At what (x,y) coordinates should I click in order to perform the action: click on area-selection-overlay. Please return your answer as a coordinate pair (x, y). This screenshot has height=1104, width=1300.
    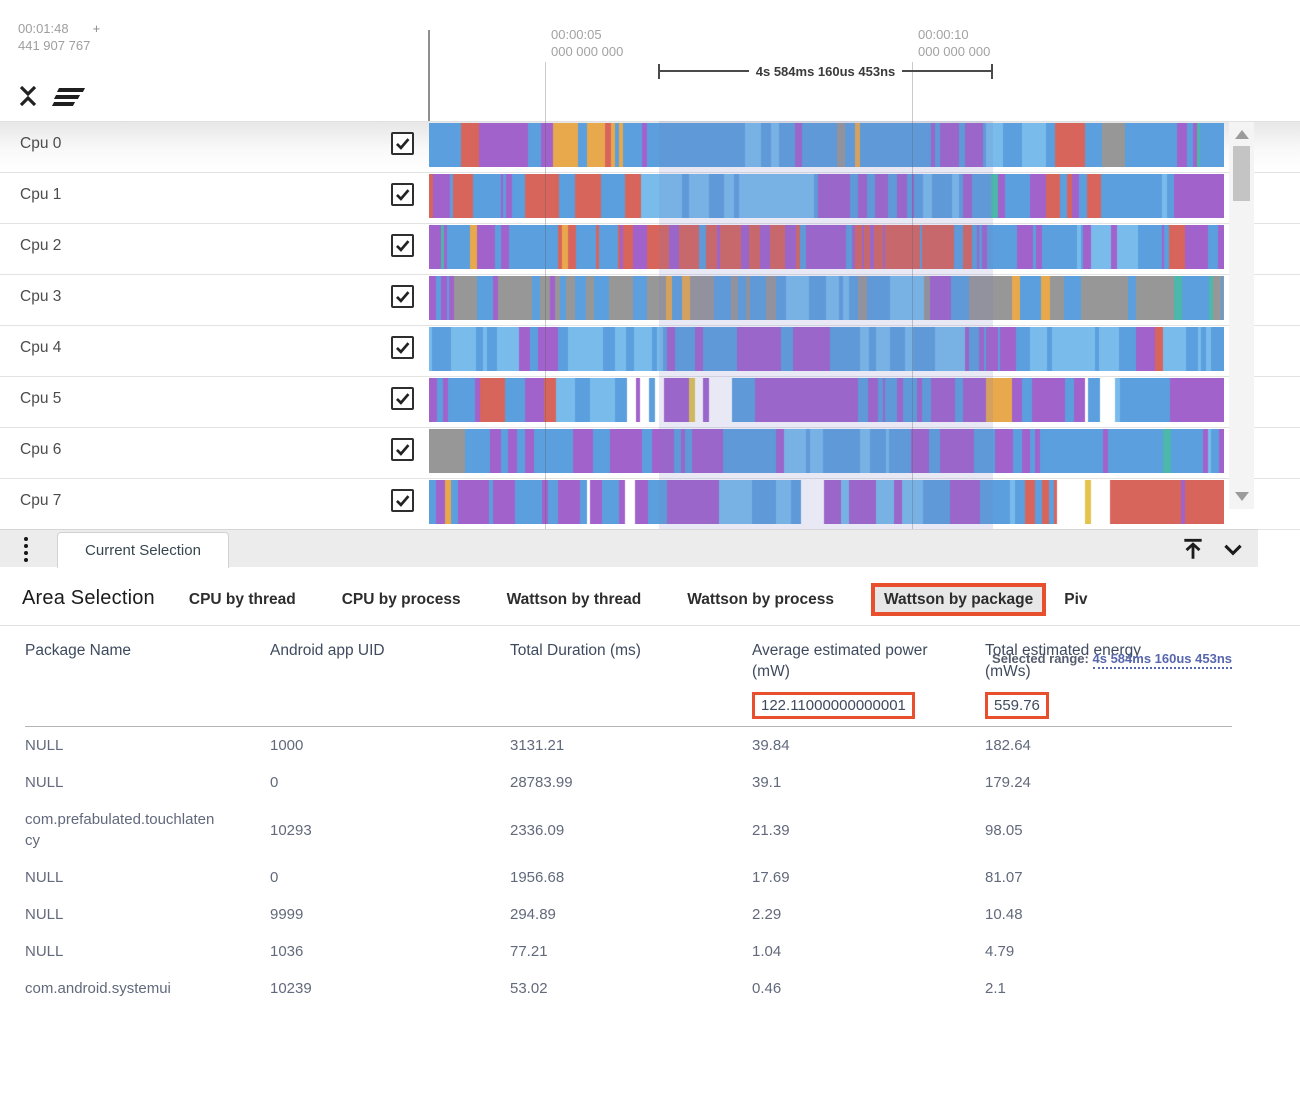
    Looking at the image, I should click on (826, 325).